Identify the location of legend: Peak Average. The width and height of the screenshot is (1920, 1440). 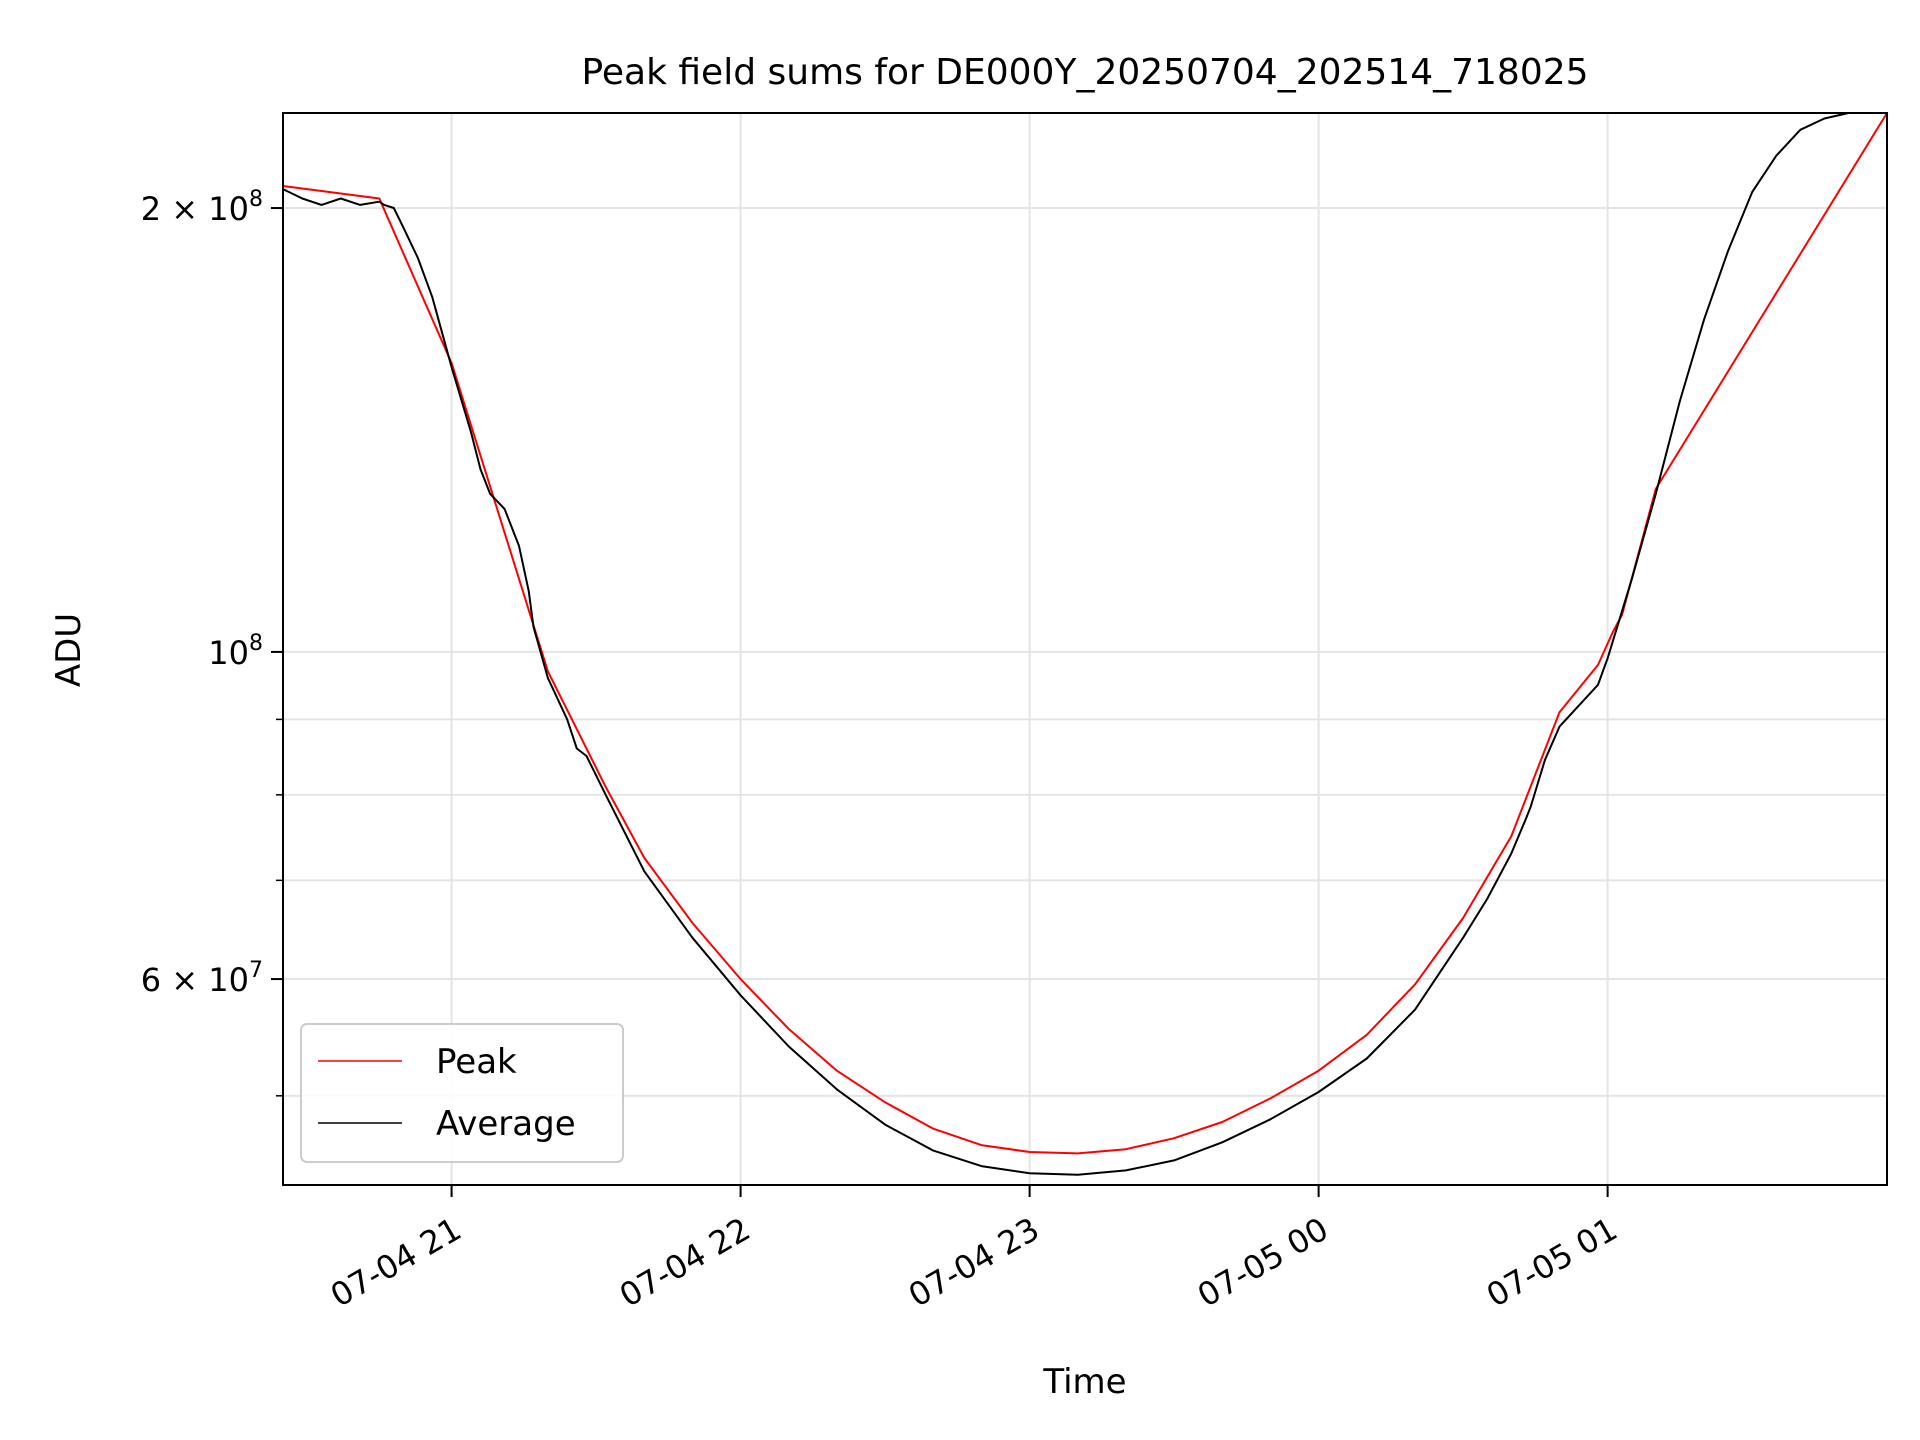
(462, 1093).